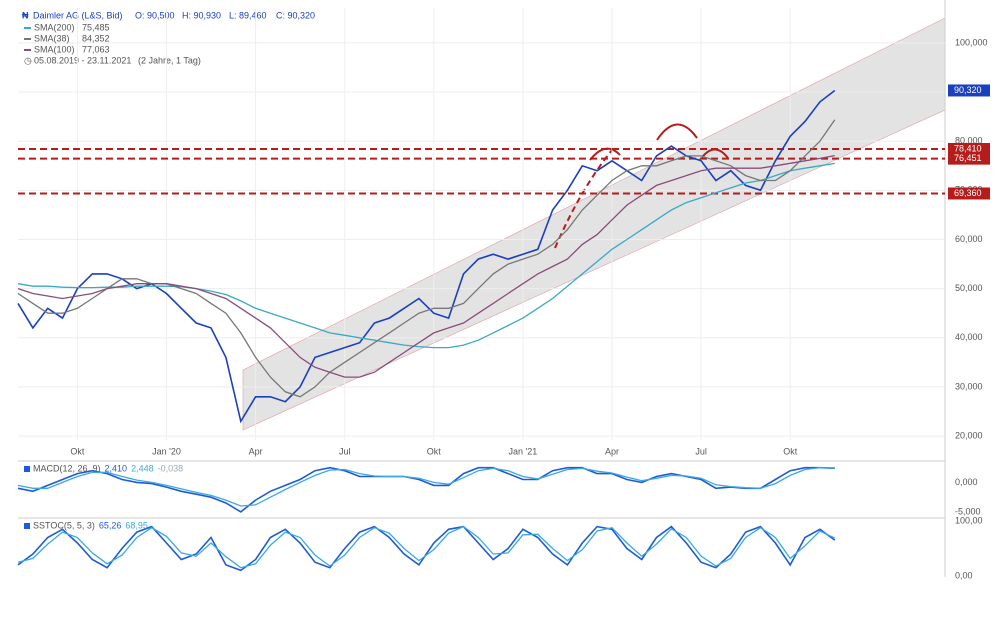 The height and width of the screenshot is (629, 1000). What do you see at coordinates (171, 468) in the screenshot?
I see `legend-value: -0,038` at bounding box center [171, 468].